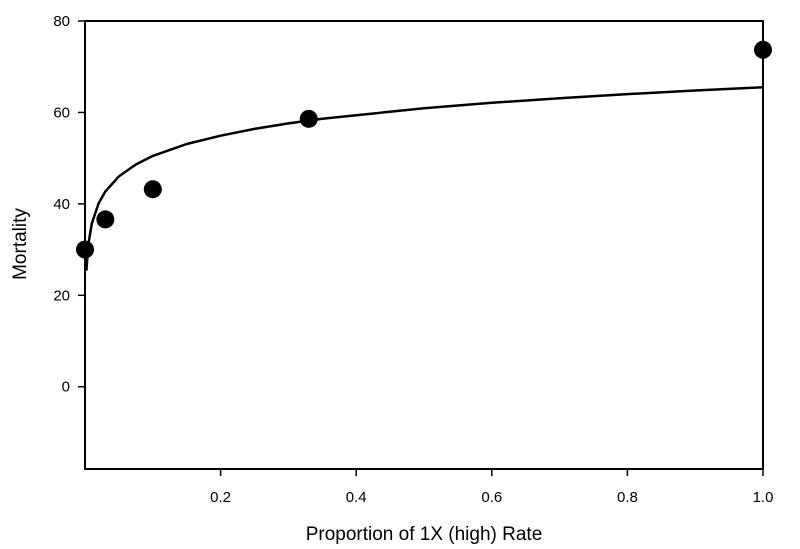 The image size is (800, 549). What do you see at coordinates (491, 497) in the screenshot?
I see `x-tick-label: 0.6` at bounding box center [491, 497].